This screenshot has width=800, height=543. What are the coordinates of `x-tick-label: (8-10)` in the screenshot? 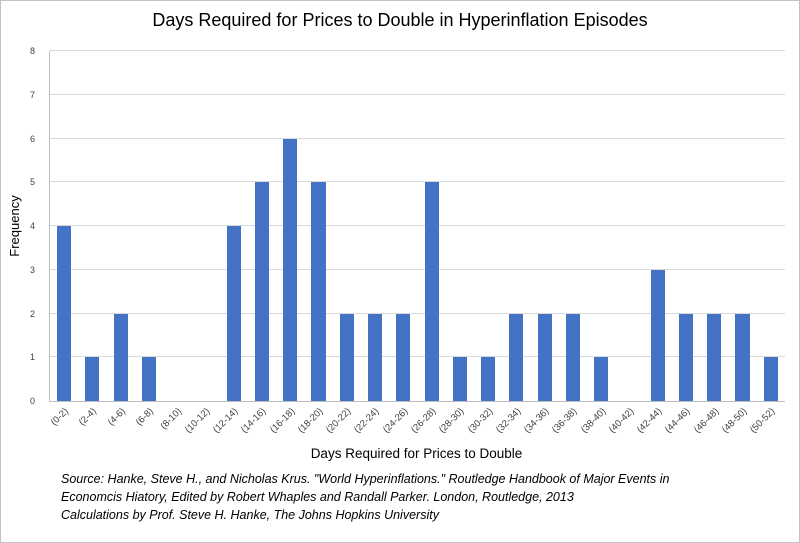 It's located at (171, 419).